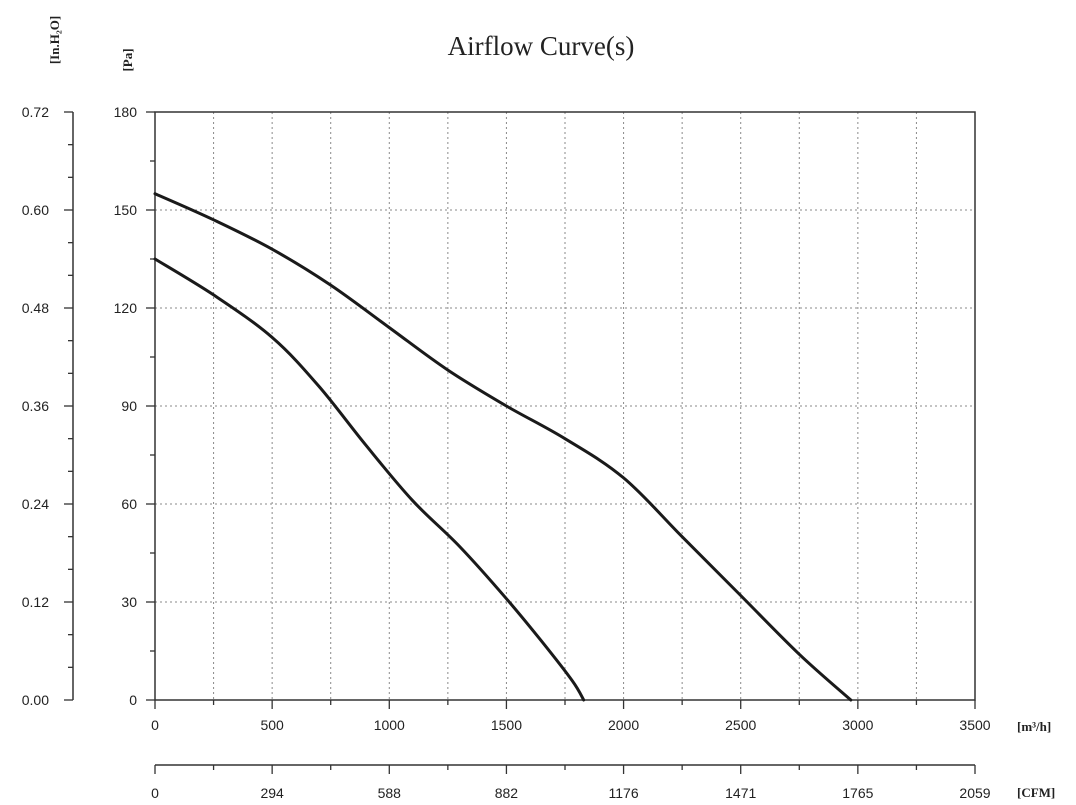  Describe the element at coordinates (35, 504) in the screenshot. I see `y-inh2o-tick-label: 0.24` at that location.